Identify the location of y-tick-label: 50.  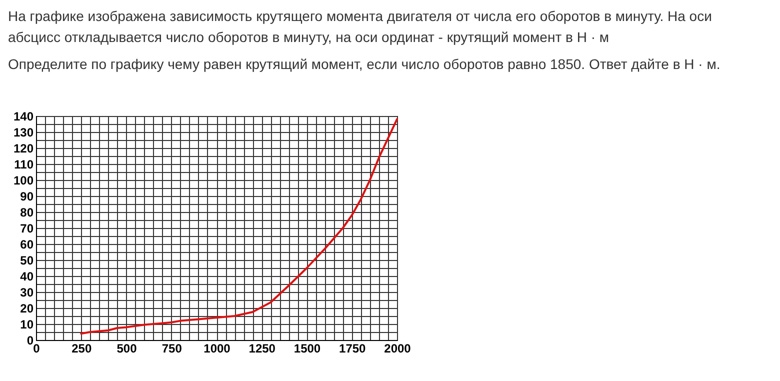
(27, 261).